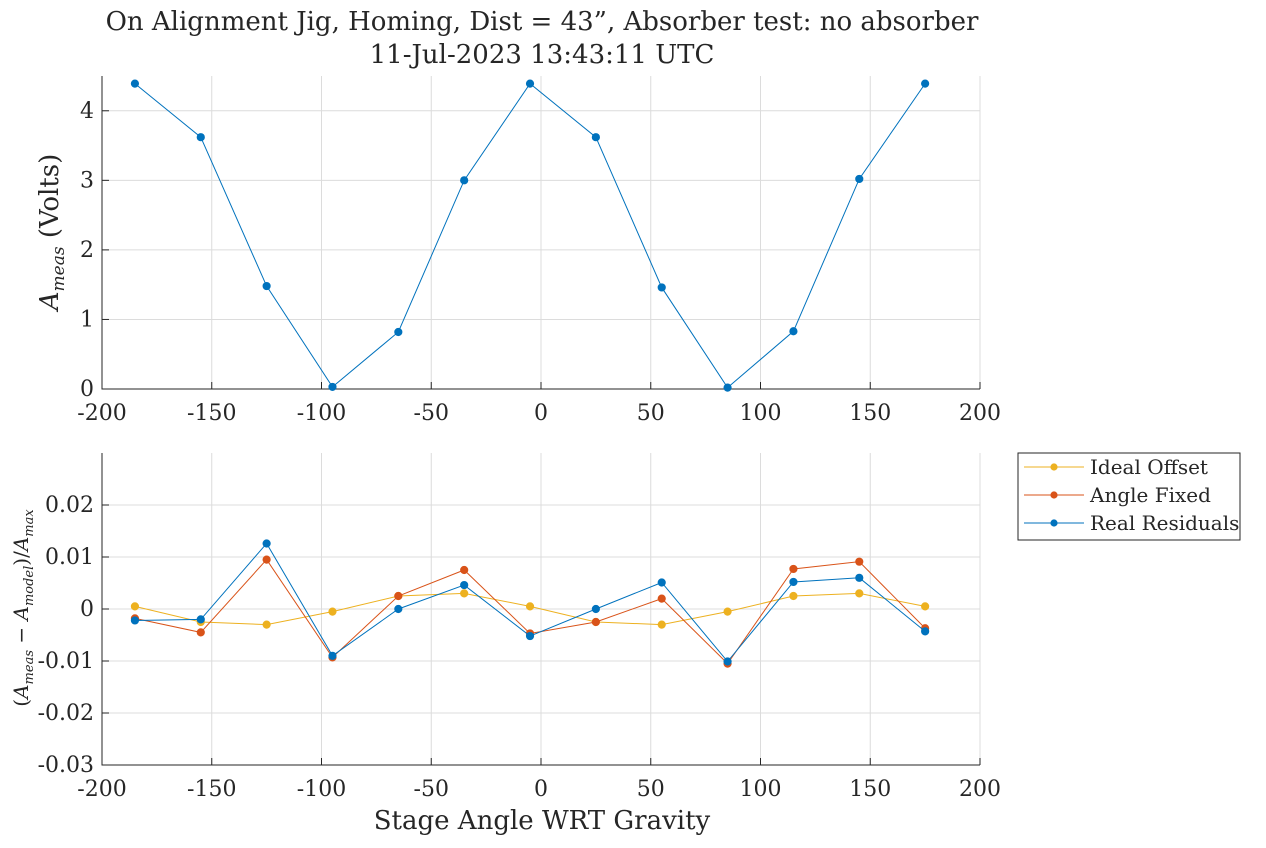 Image resolution: width=1266 pixels, height=848 pixels. Describe the element at coordinates (542, 821) in the screenshot. I see `bottom-panel-xlabel: Stage Angle WRT Gravity` at that location.